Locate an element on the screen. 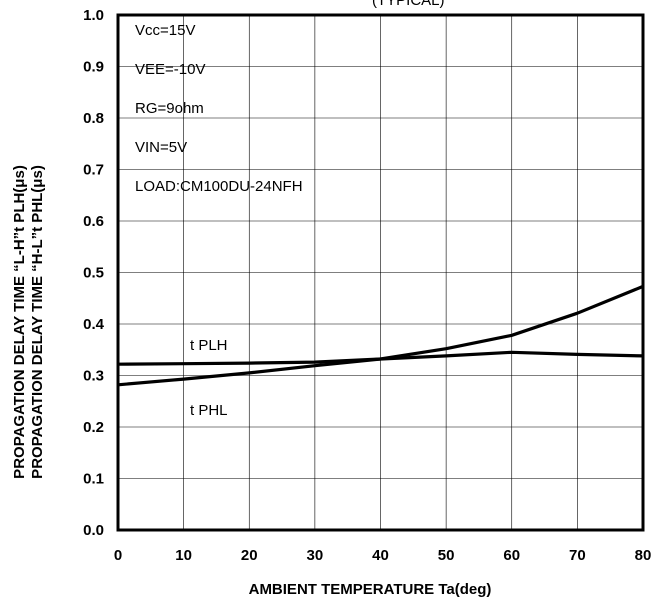  condition-vin: VIN=5V is located at coordinates (161, 147).